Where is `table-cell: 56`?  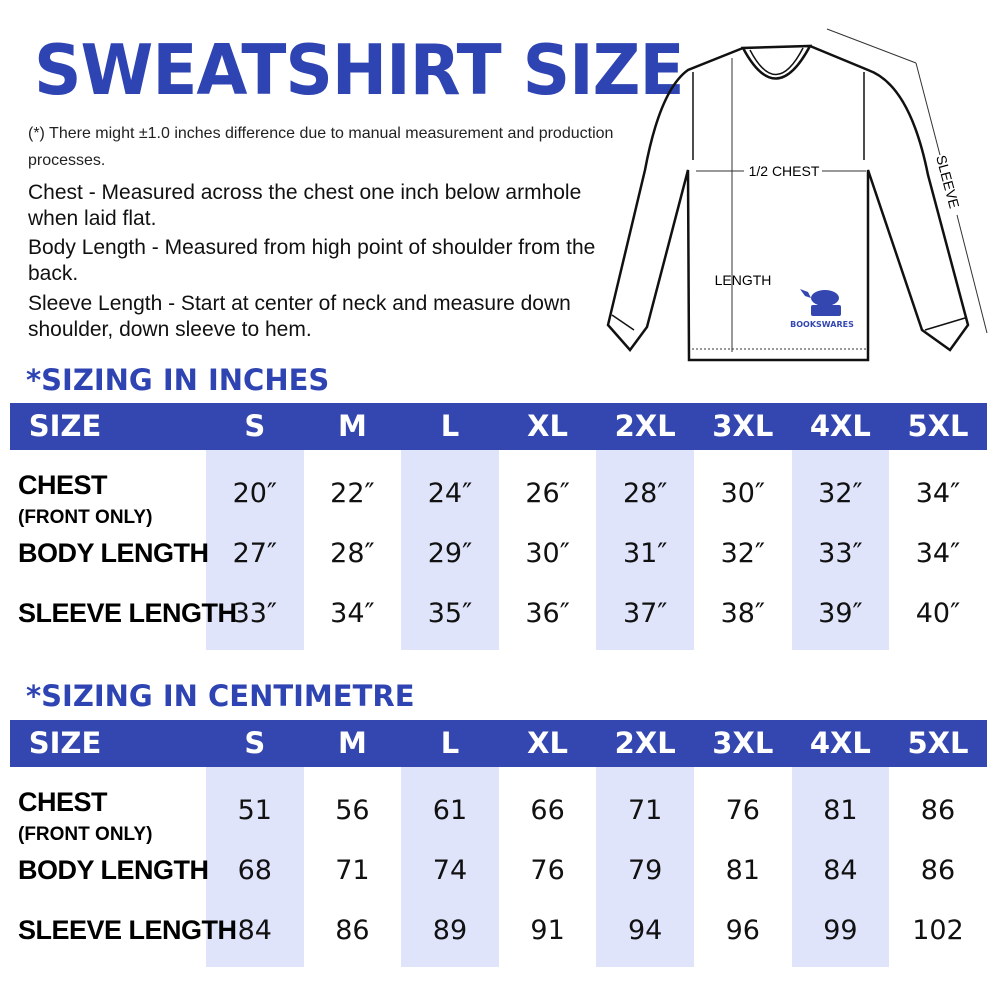
table-cell: 56 is located at coordinates (352, 810).